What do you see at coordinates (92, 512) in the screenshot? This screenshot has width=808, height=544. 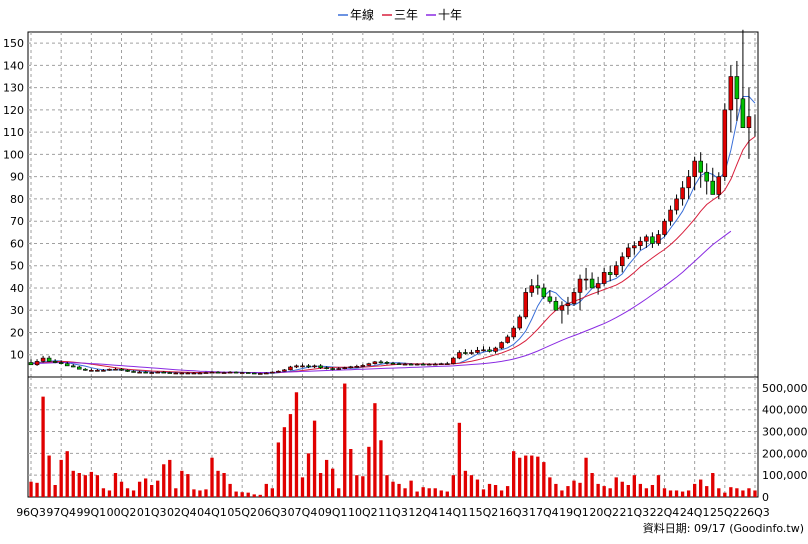 I see `x-tick-label: 99Q1` at bounding box center [92, 512].